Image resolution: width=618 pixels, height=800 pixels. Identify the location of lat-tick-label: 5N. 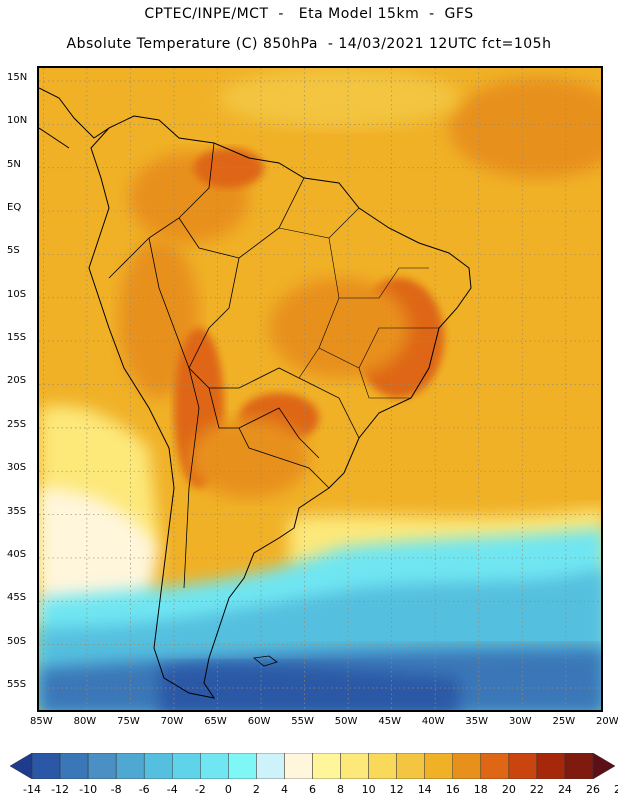
(14, 164).